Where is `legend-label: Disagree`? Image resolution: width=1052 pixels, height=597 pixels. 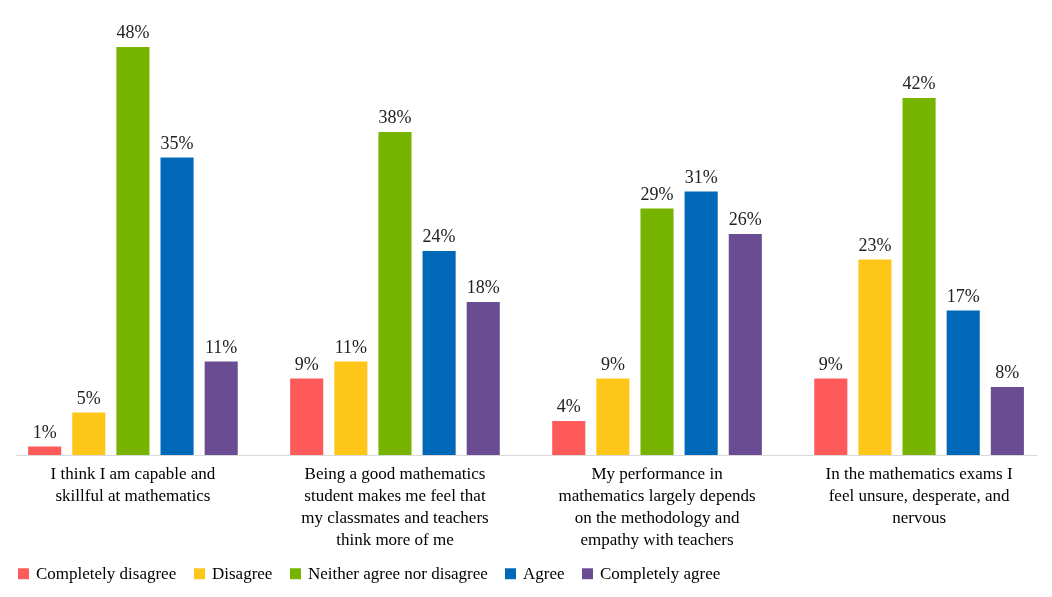
legend-label: Disagree is located at coordinates (242, 573).